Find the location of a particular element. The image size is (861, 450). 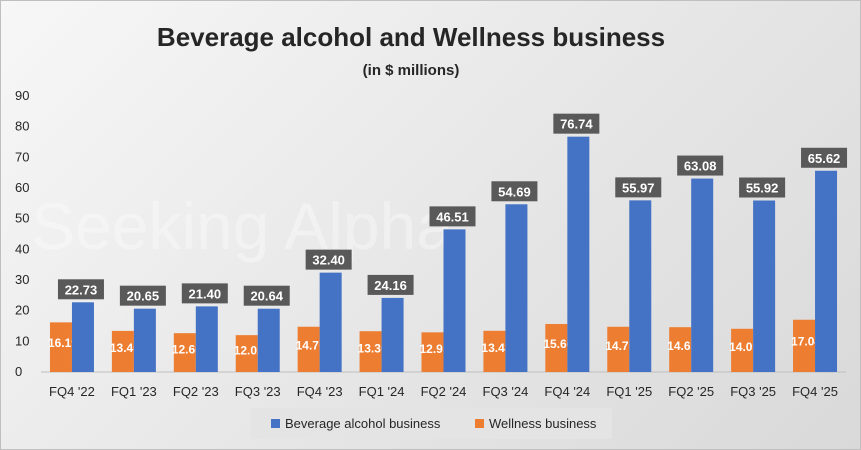

data-label-wellness: 17.04 is located at coordinates (806, 342).